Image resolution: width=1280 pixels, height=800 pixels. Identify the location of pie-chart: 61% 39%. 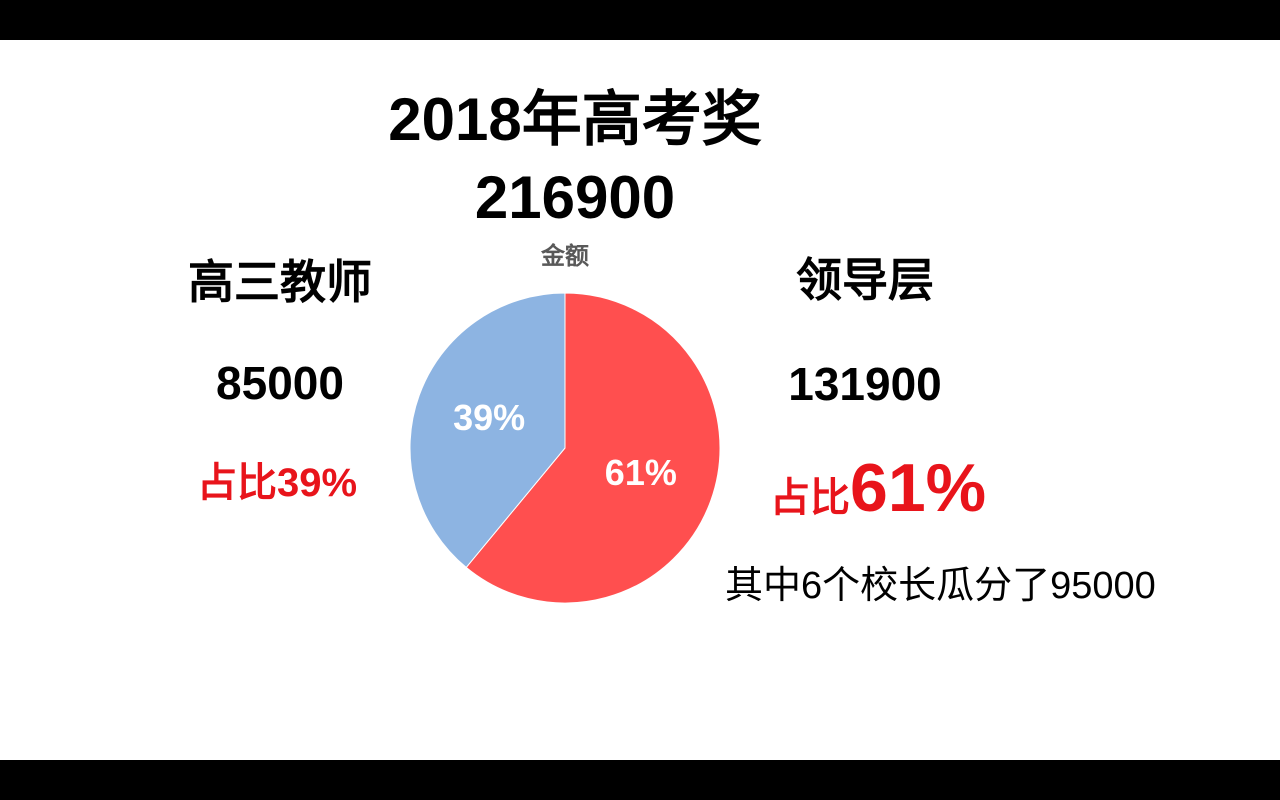
(565, 448).